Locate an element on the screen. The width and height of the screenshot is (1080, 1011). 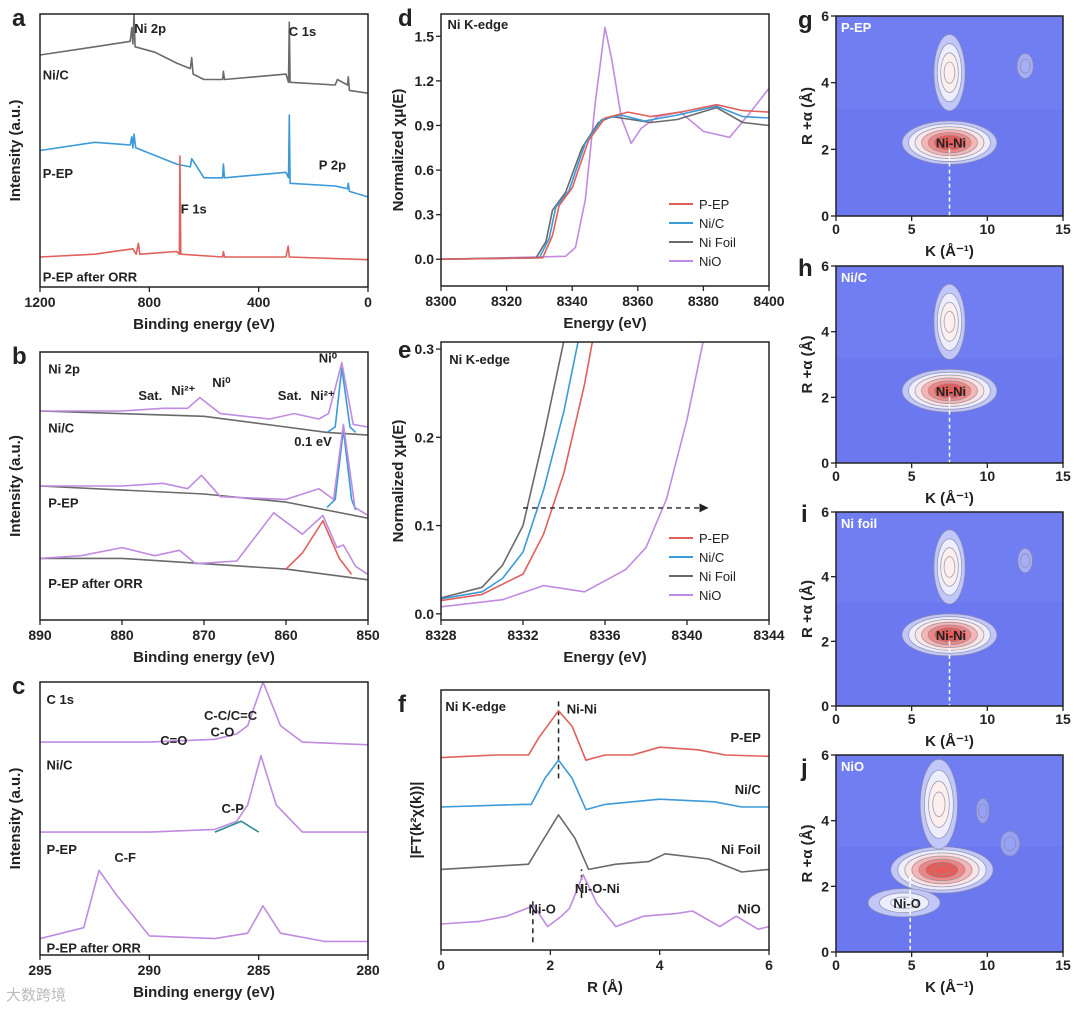
y-tick-label: 0.6 is located at coordinates (425, 170).